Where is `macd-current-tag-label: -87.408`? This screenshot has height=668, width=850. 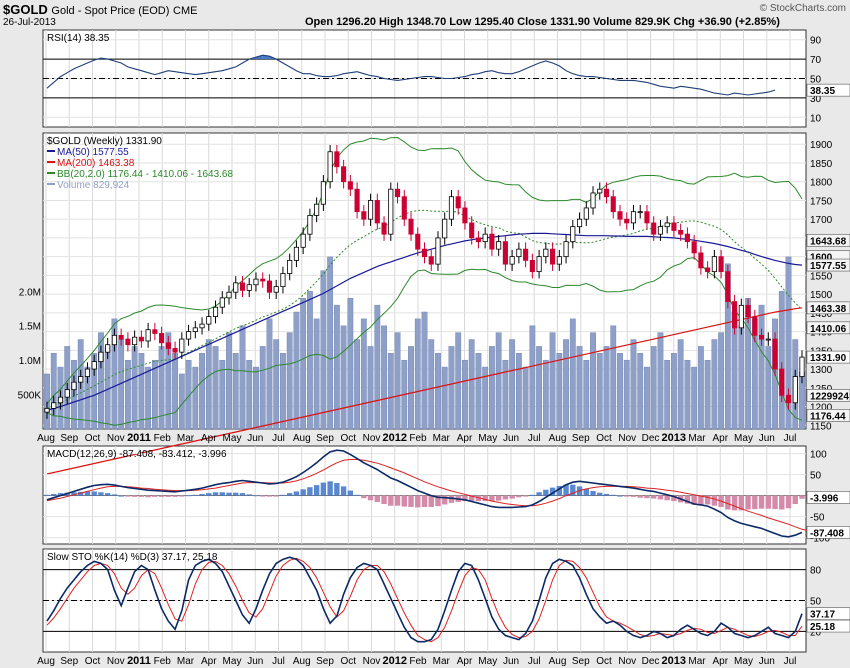
macd-current-tag-label: -87.408 is located at coordinates (827, 533).